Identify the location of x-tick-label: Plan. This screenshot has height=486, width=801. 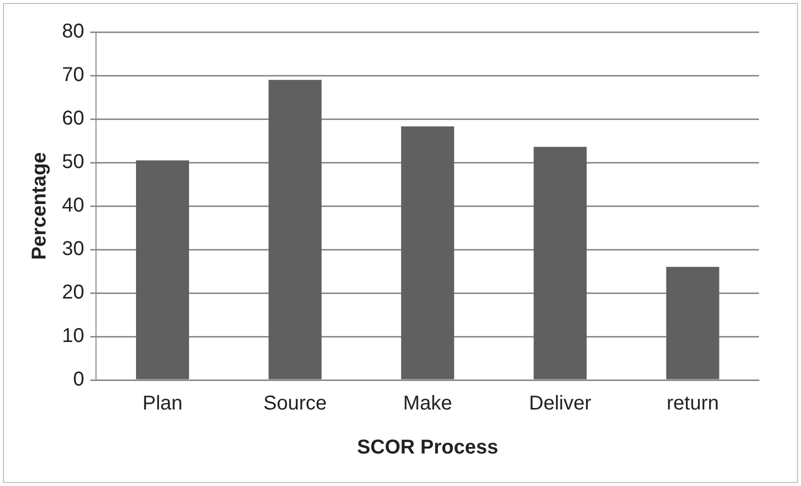
(162, 403).